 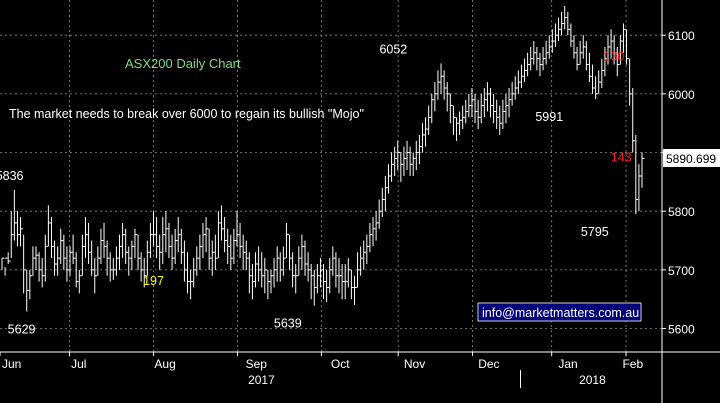 I want to click on last-price-badge, so click(x=691, y=157).